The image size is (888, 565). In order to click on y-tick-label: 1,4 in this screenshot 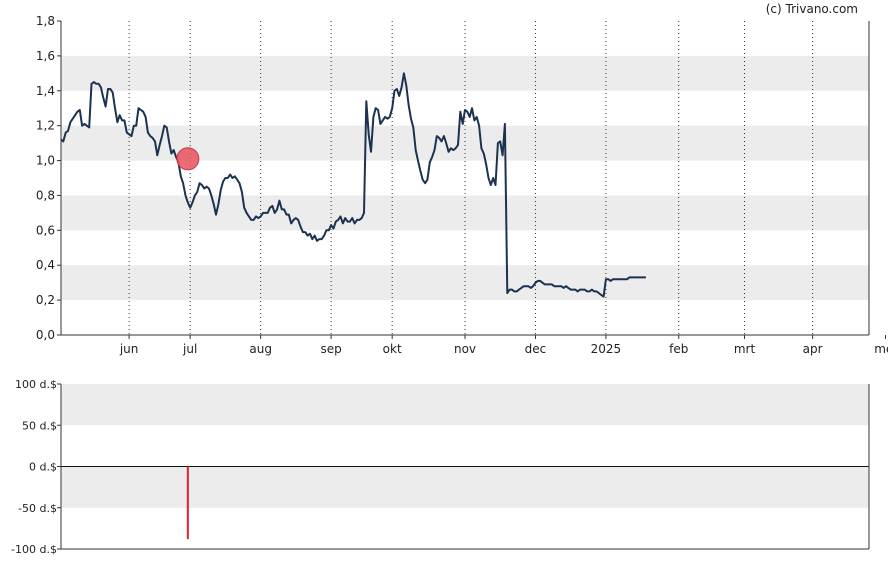, I will do `click(45, 91)`.